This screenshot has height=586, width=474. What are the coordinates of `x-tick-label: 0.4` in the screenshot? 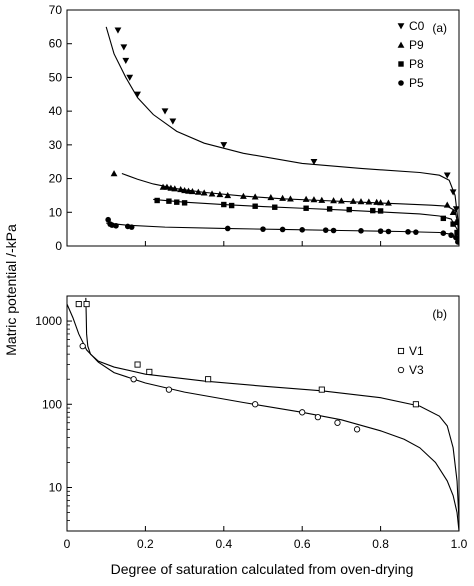 It's located at (223, 544).